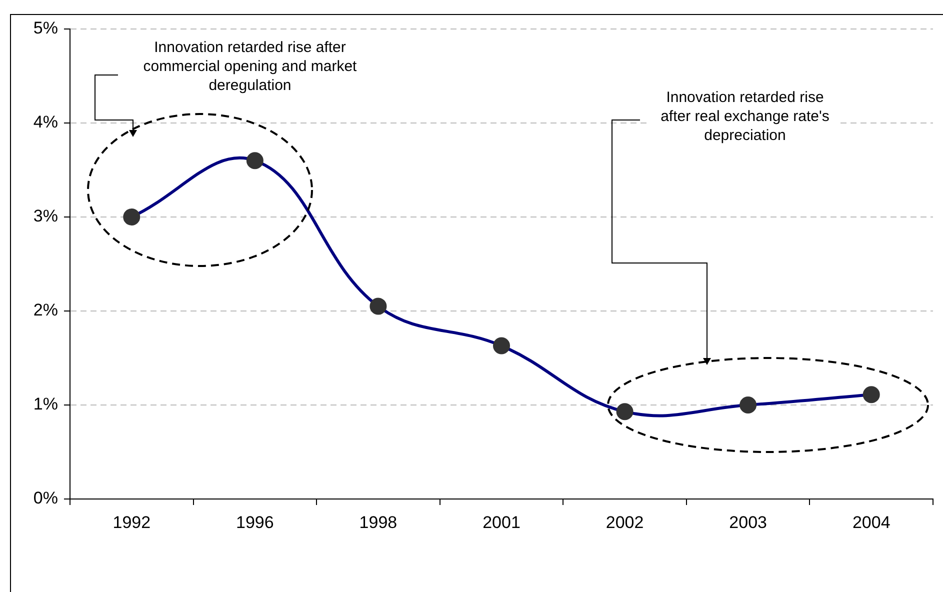 The width and height of the screenshot is (943, 592). What do you see at coordinates (625, 522) in the screenshot?
I see `x-tick-label: 2002` at bounding box center [625, 522].